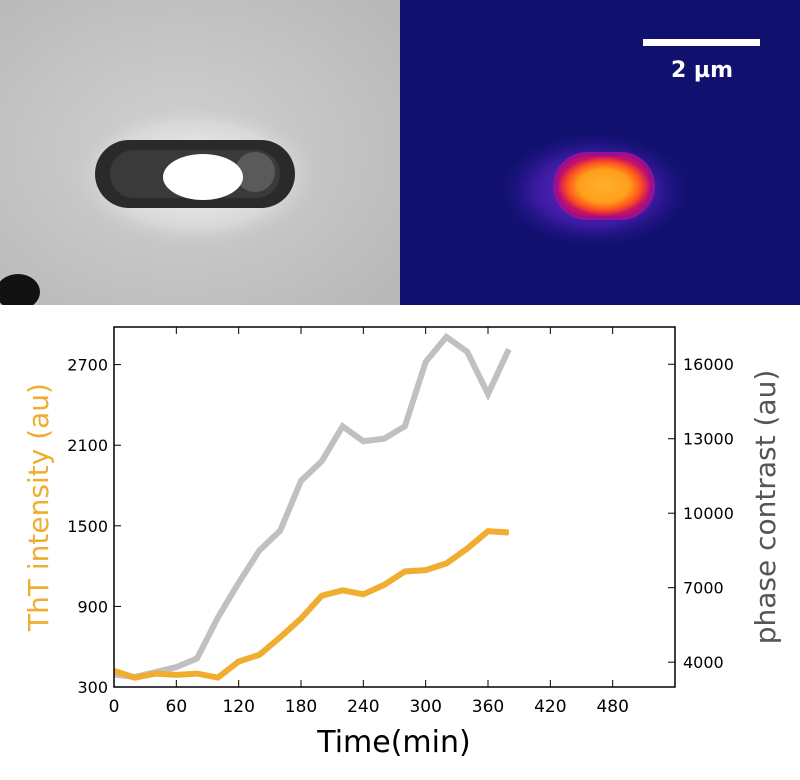  What do you see at coordinates (703, 662) in the screenshot?
I see `y-right-tick-label: 4000` at bounding box center [703, 662].